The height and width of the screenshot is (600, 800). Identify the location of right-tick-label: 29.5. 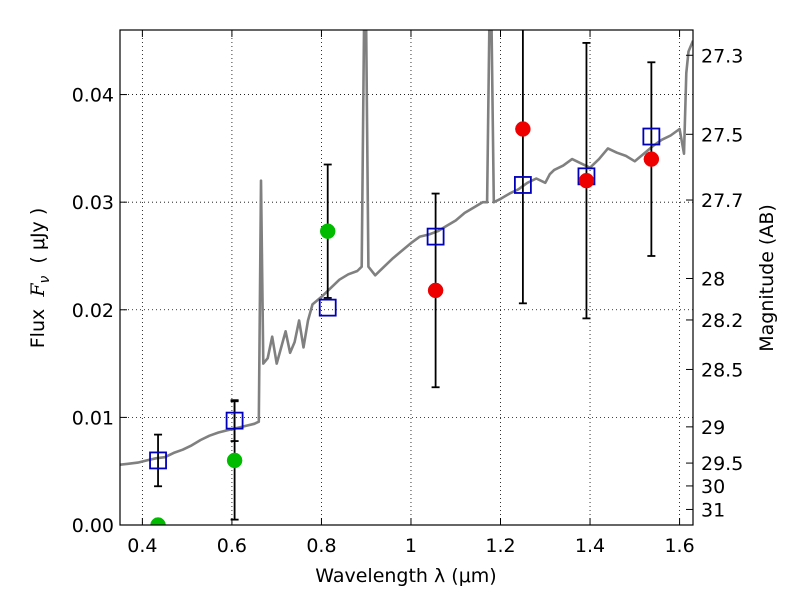
(722, 464).